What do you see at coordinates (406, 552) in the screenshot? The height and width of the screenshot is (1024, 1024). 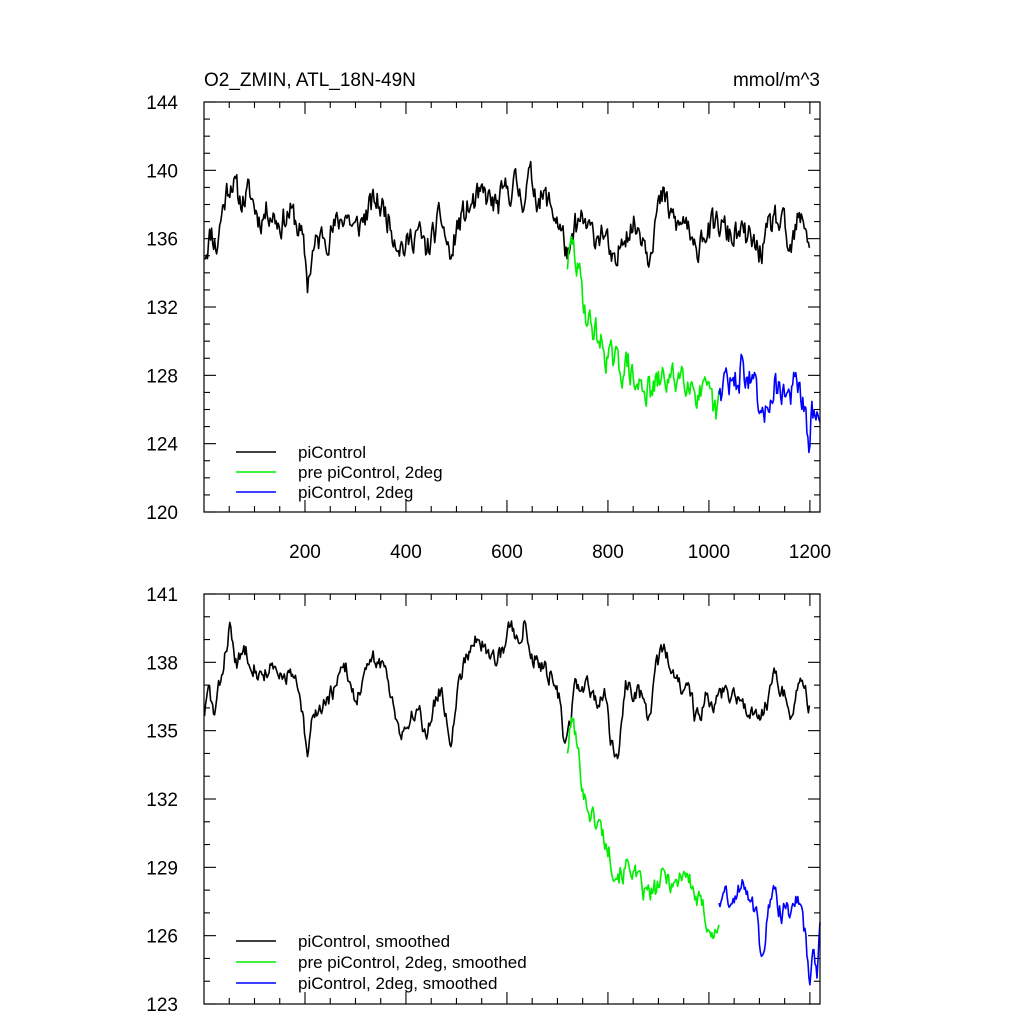 I see `x-tick-label: 400` at bounding box center [406, 552].